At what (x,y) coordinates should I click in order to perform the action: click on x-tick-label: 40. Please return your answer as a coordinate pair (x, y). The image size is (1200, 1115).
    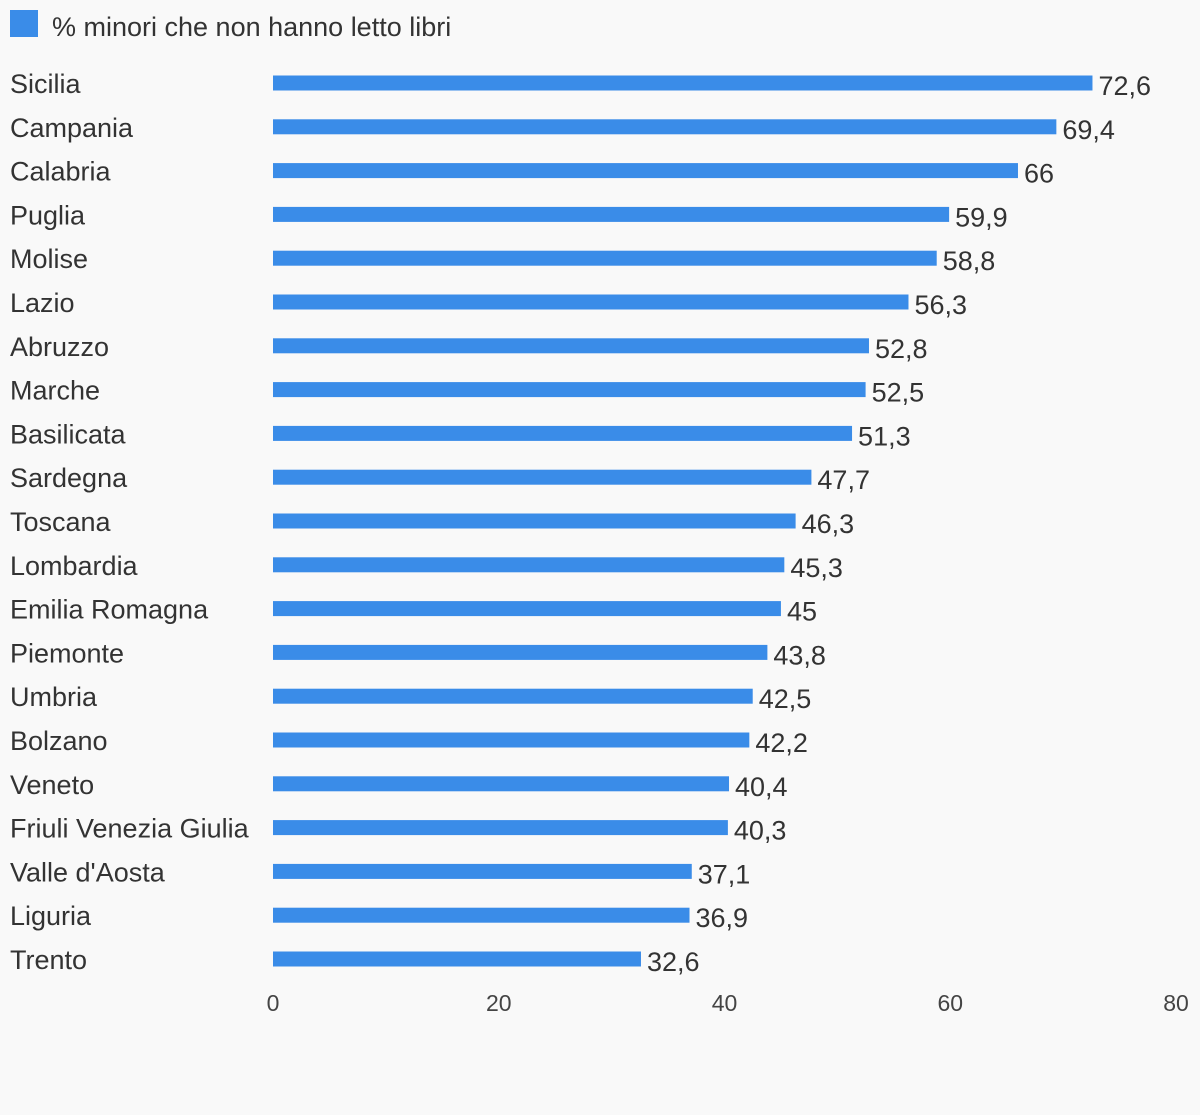
    Looking at the image, I should click on (725, 1003).